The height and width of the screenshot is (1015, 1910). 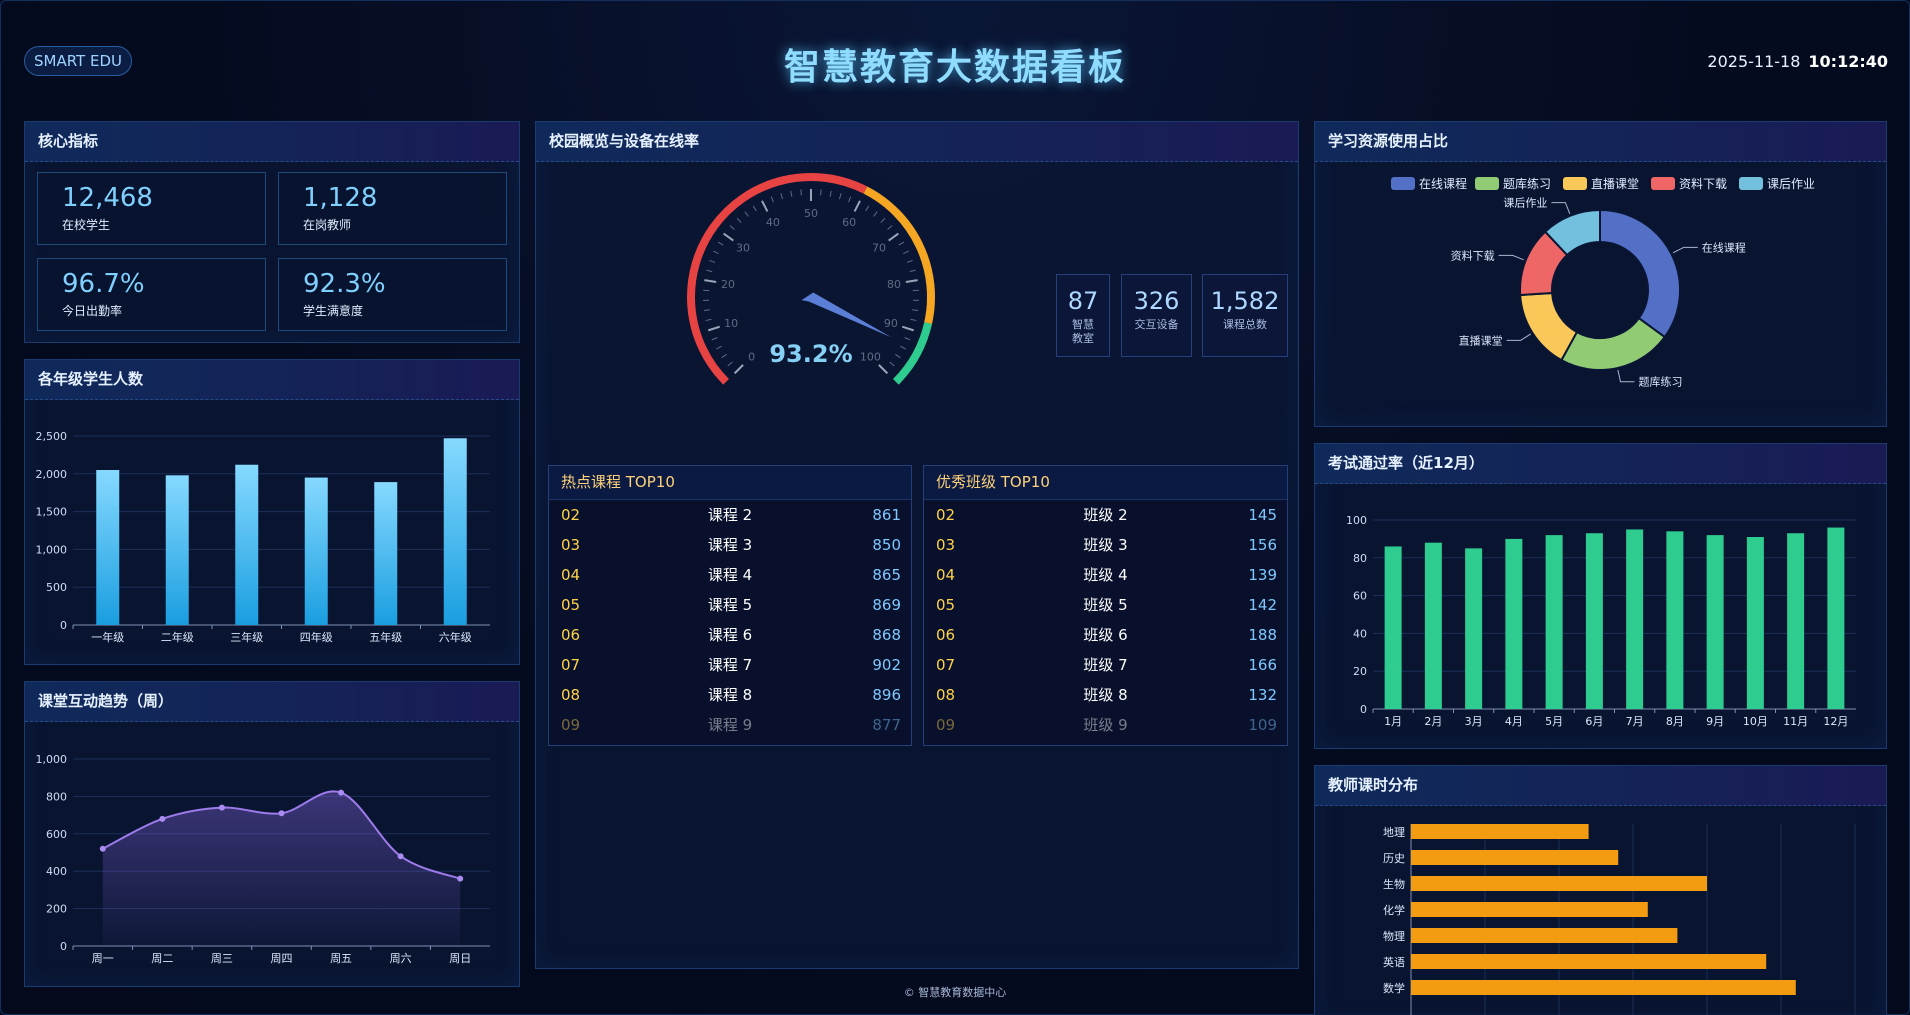 What do you see at coordinates (460, 958) in the screenshot?
I see `x-tick-label: 周日` at bounding box center [460, 958].